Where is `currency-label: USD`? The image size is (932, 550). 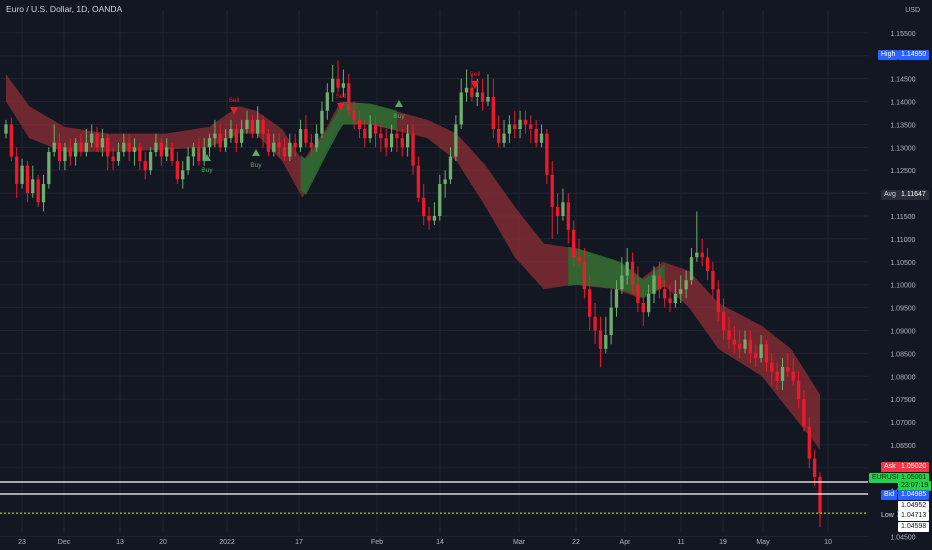 currency-label: USD is located at coordinates (912, 10).